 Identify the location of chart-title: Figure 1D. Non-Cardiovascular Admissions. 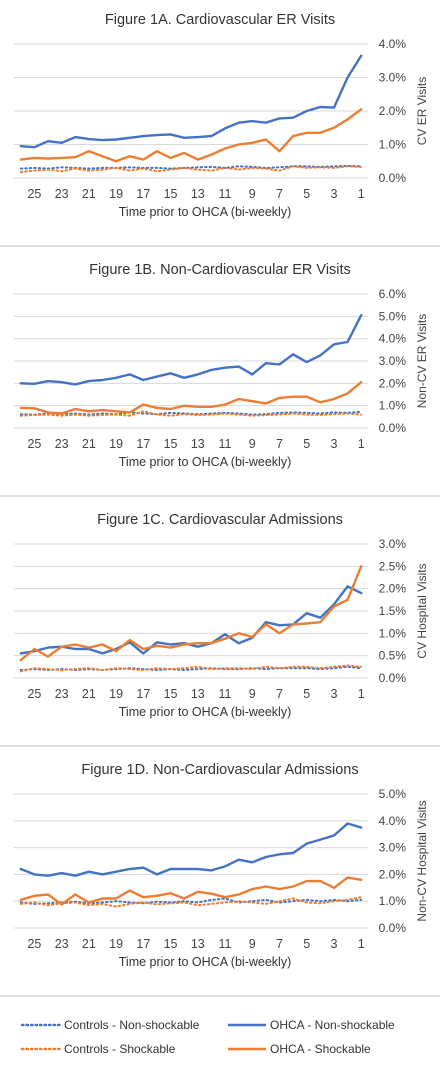
(219, 770).